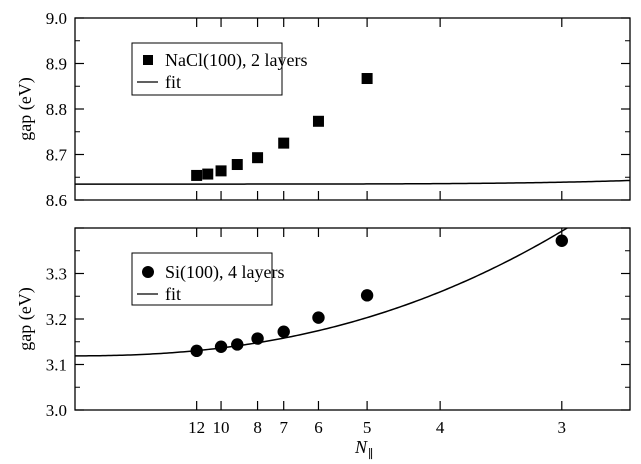  I want to click on top-legend-label-0: NaCl(100), 2 layers, so click(236, 60).